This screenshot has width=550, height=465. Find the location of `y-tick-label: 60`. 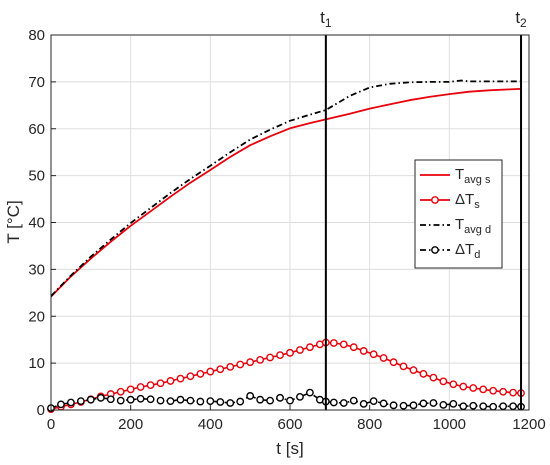

y-tick-label: 60 is located at coordinates (36, 129).